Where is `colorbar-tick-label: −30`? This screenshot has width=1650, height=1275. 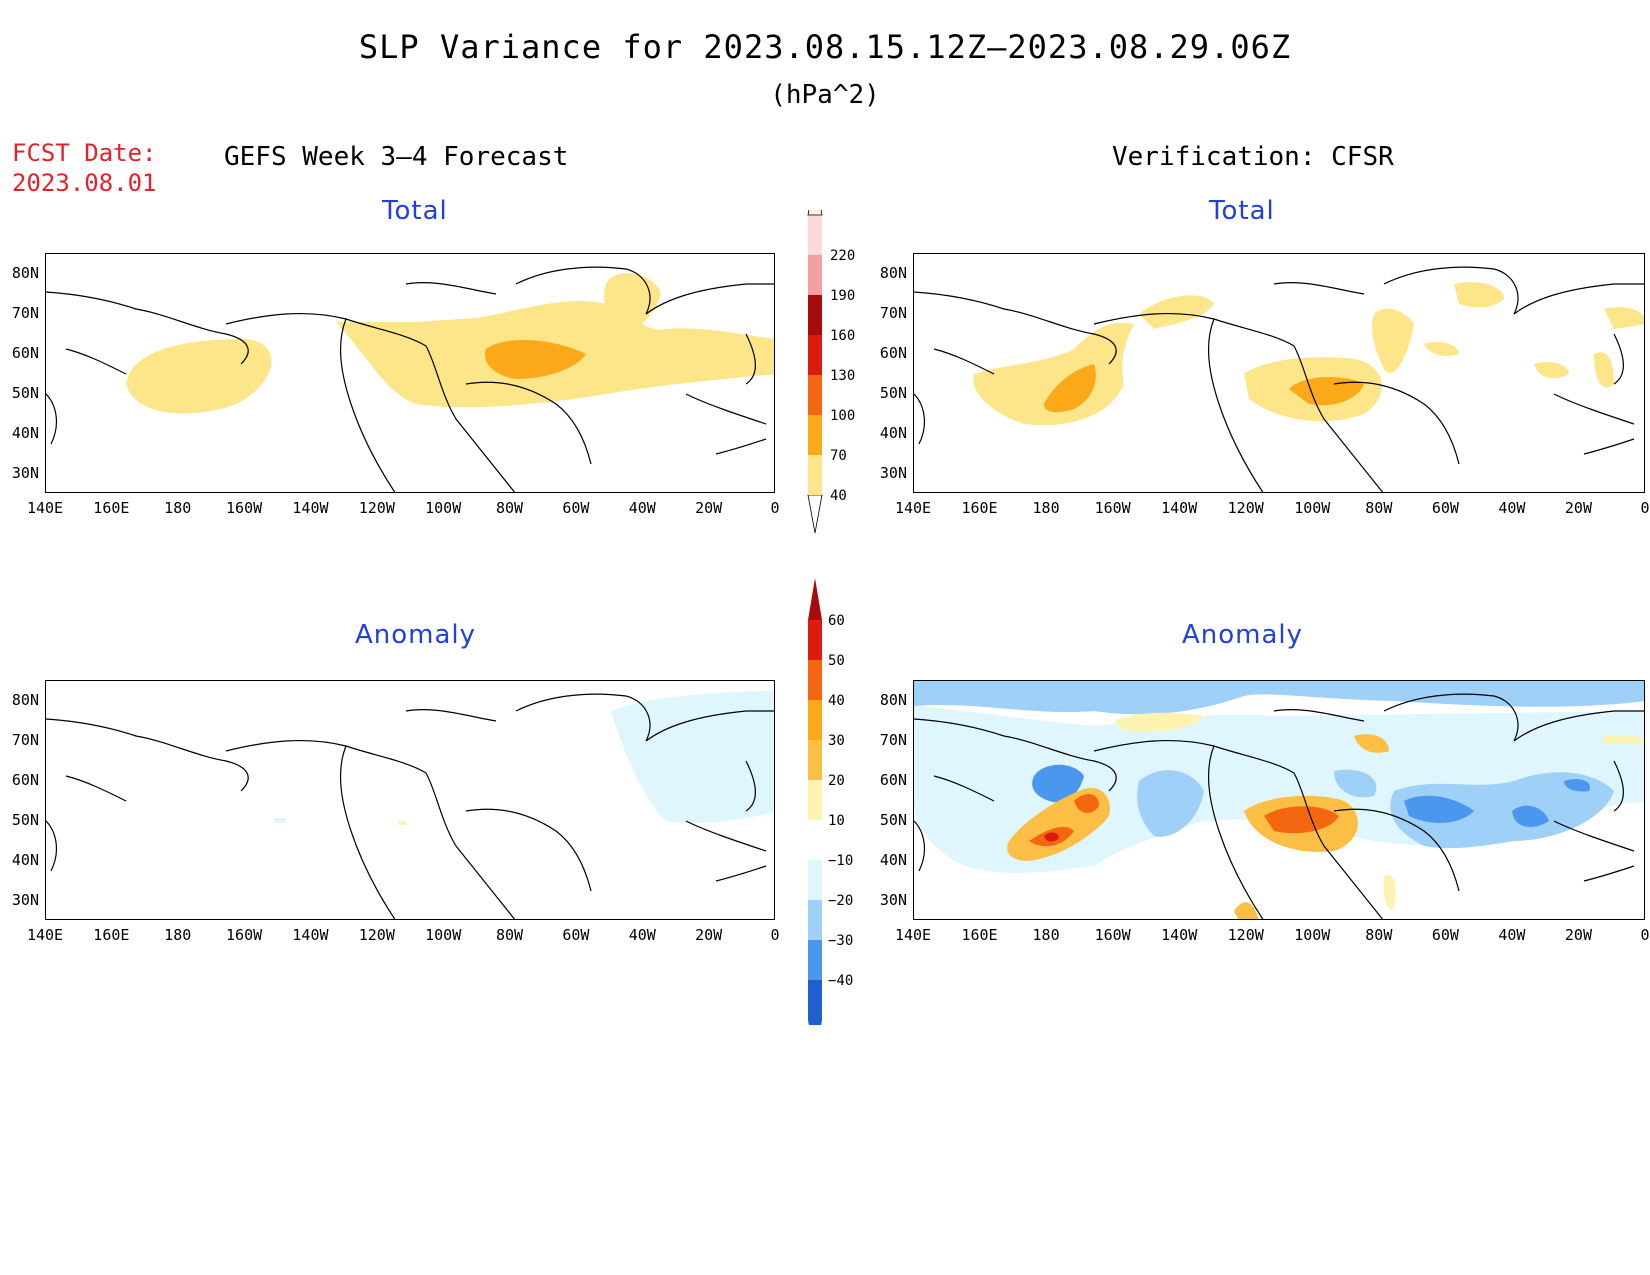
colorbar-tick-label: −30 is located at coordinates (840, 941).